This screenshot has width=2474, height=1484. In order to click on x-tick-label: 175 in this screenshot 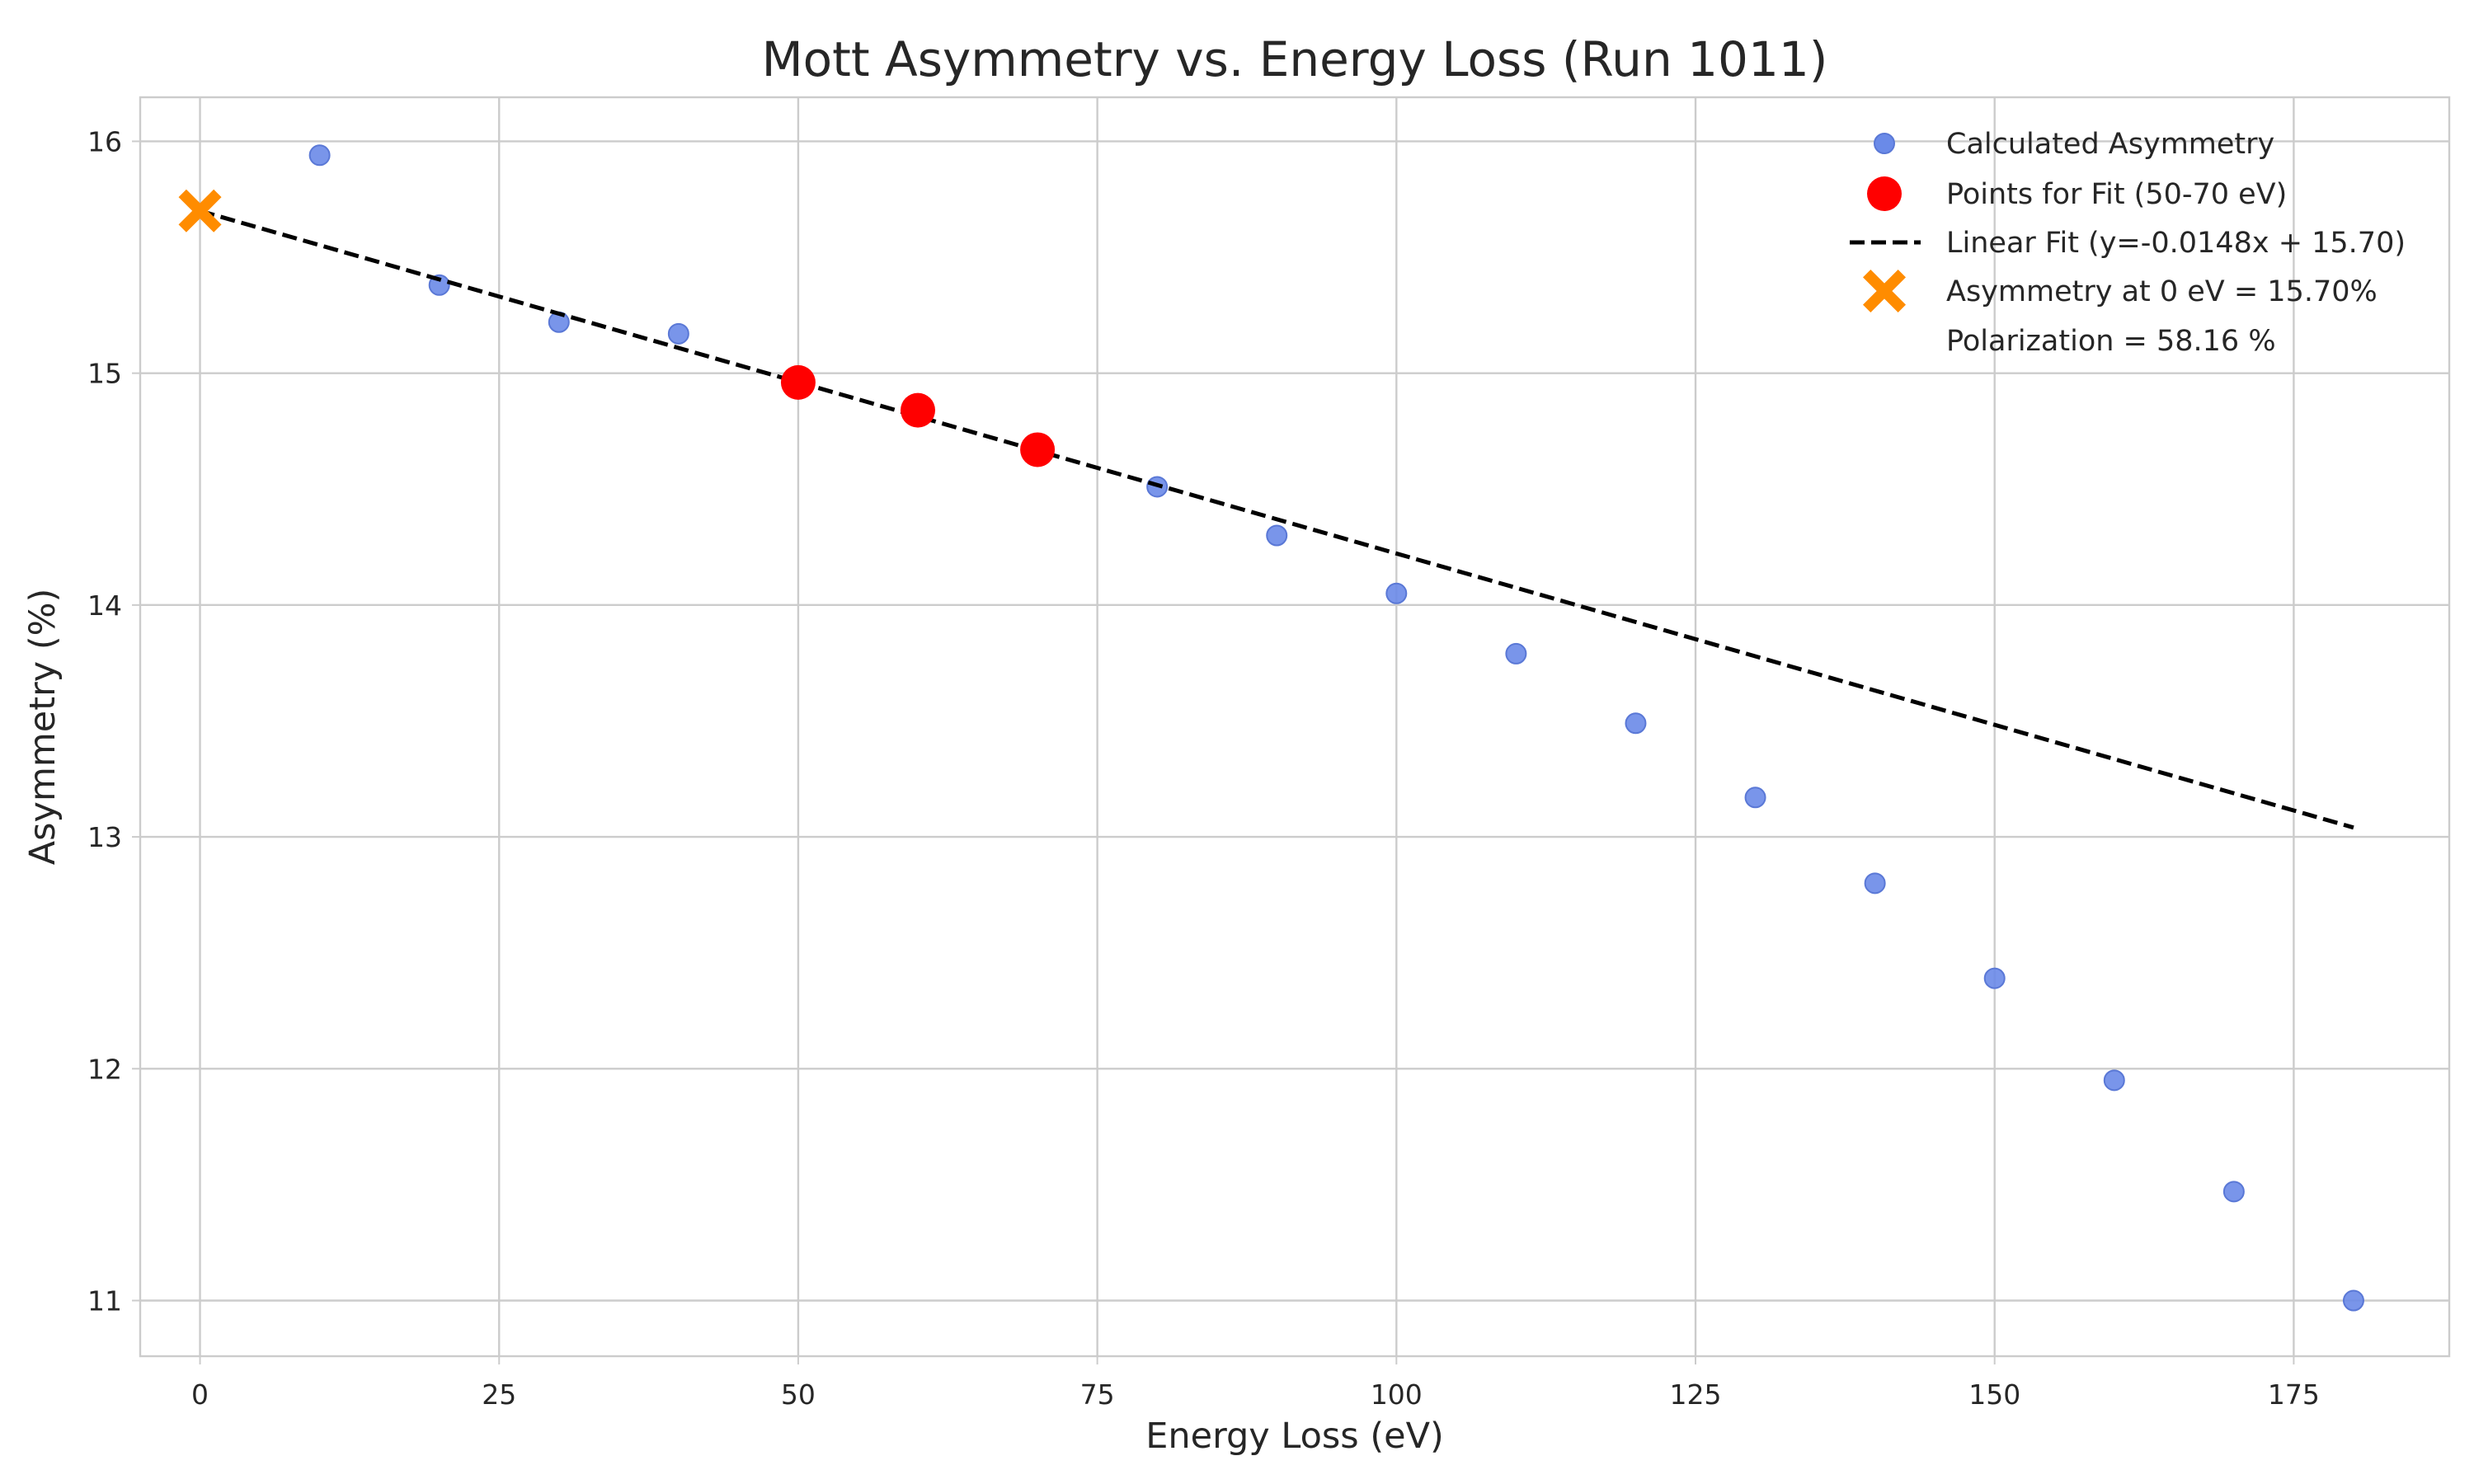, I will do `click(2294, 1394)`.